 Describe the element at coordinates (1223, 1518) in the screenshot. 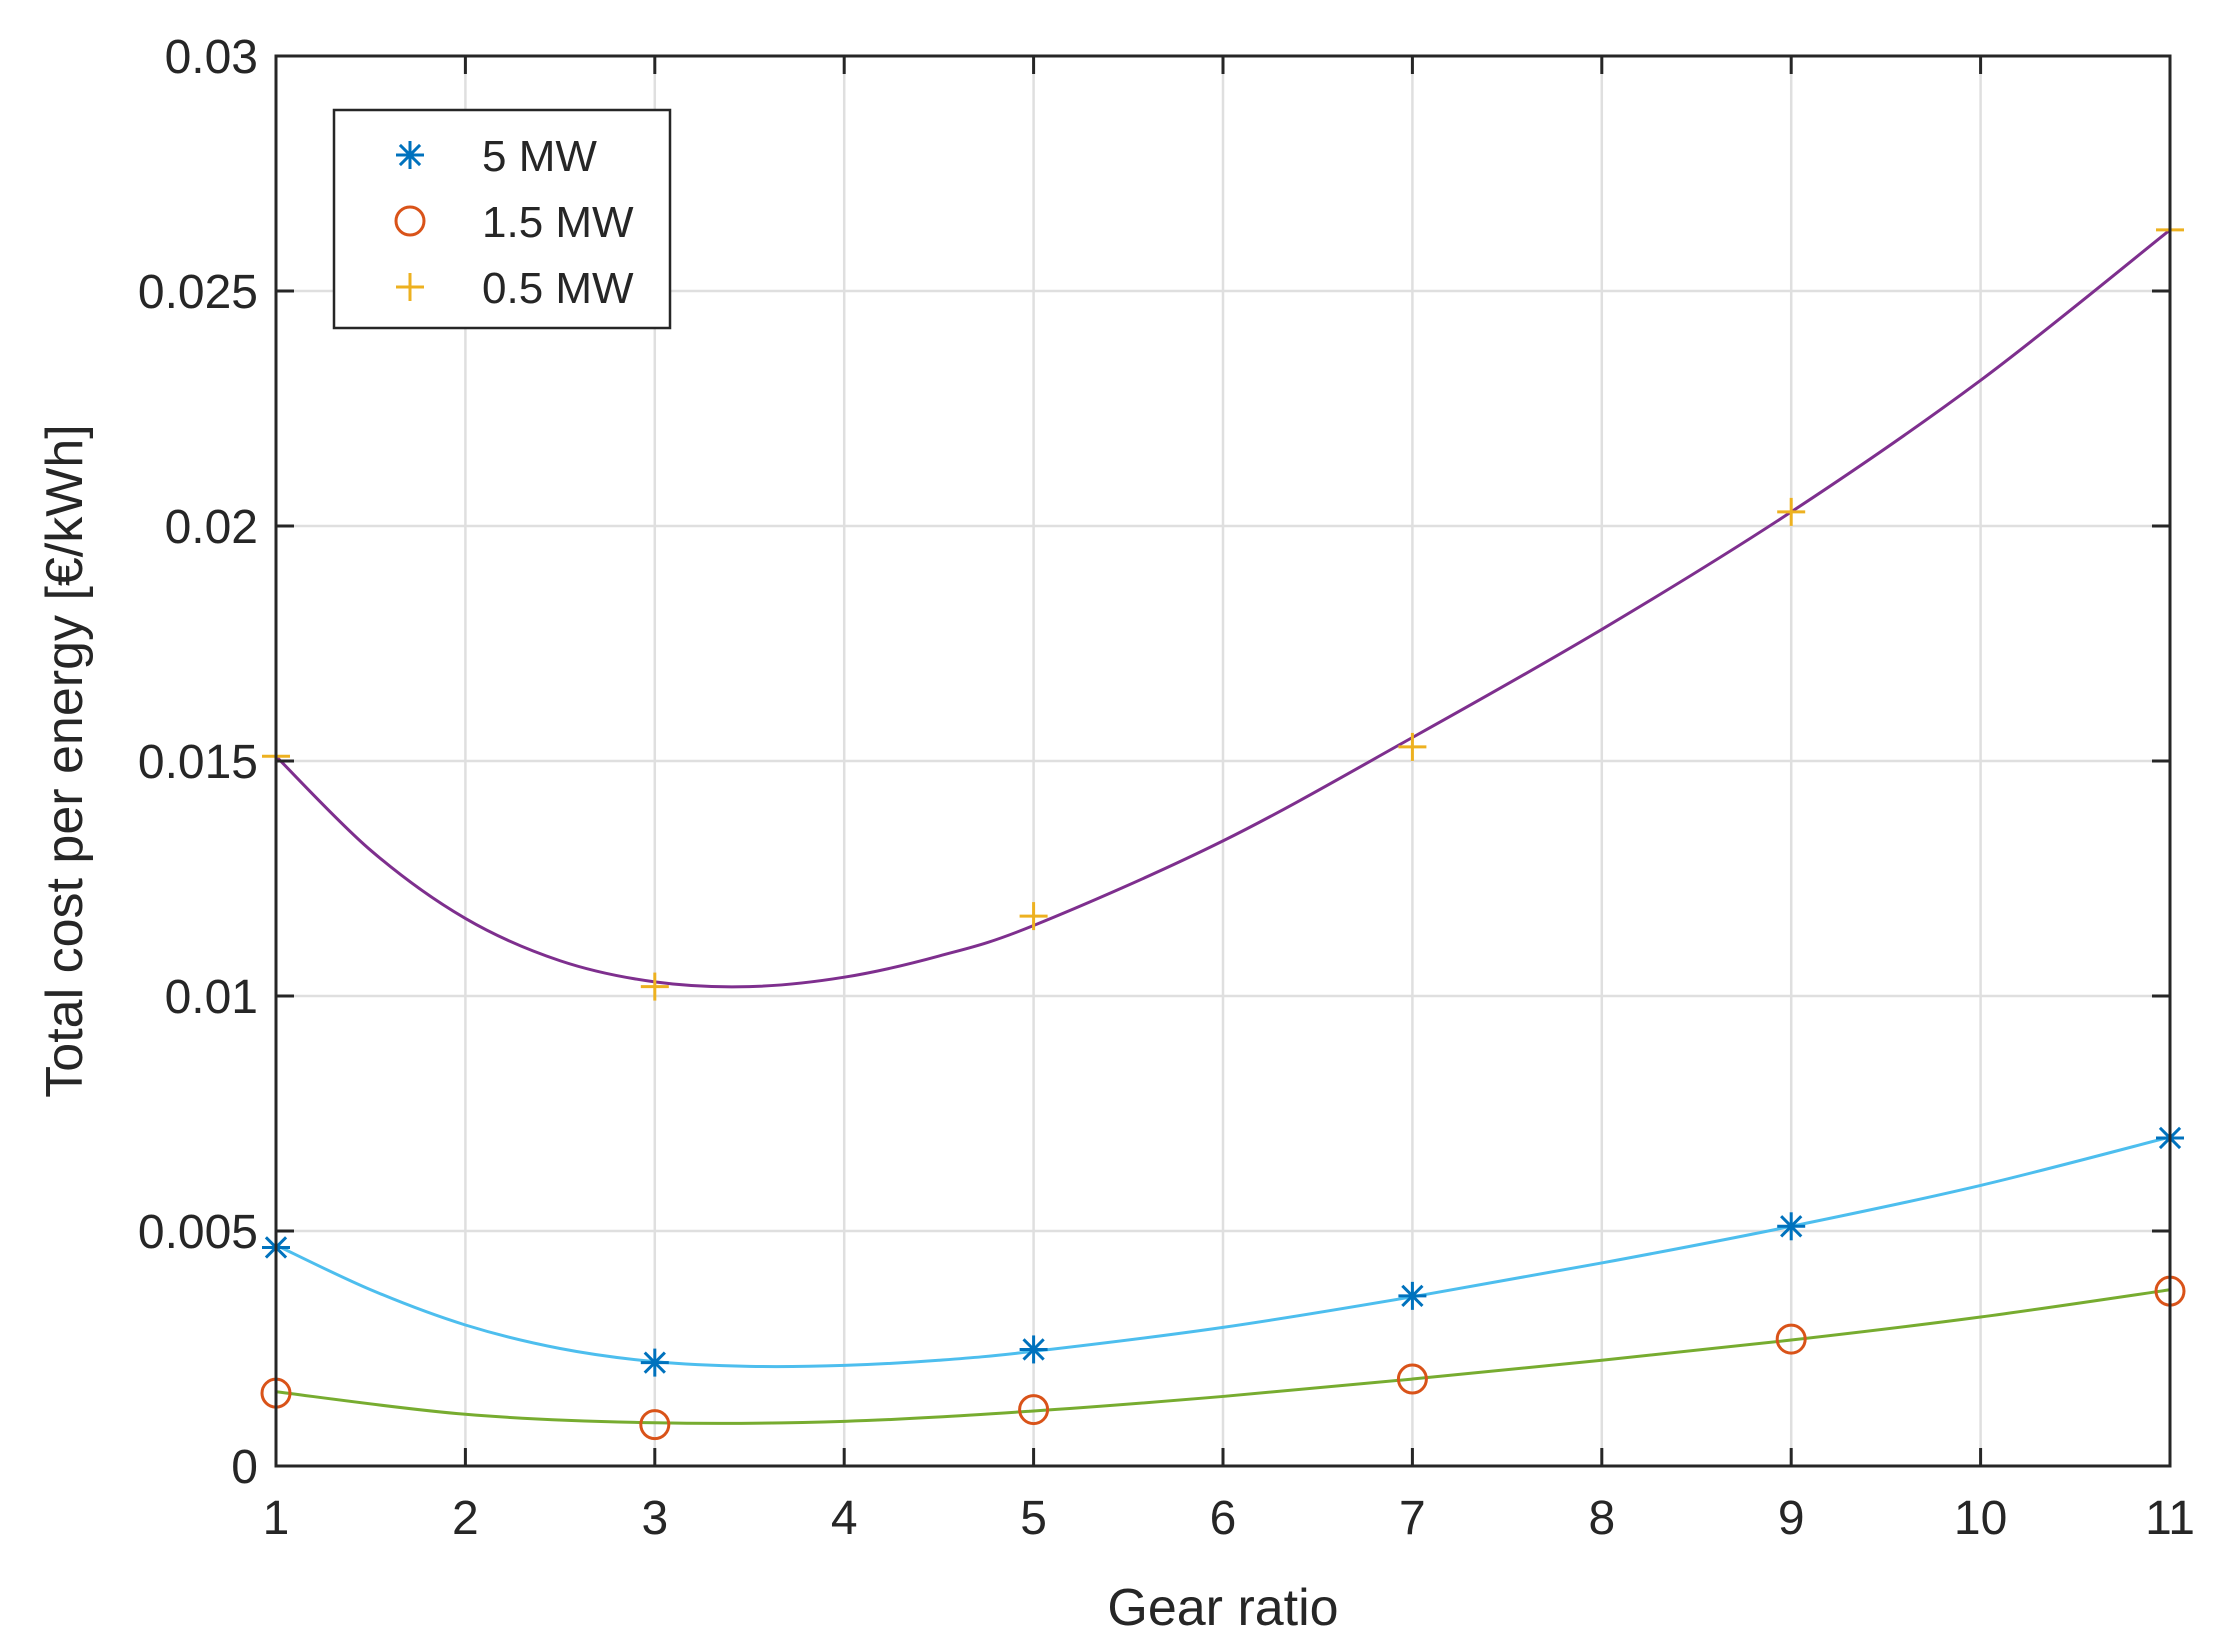

I see `x-tick-label: 6` at that location.